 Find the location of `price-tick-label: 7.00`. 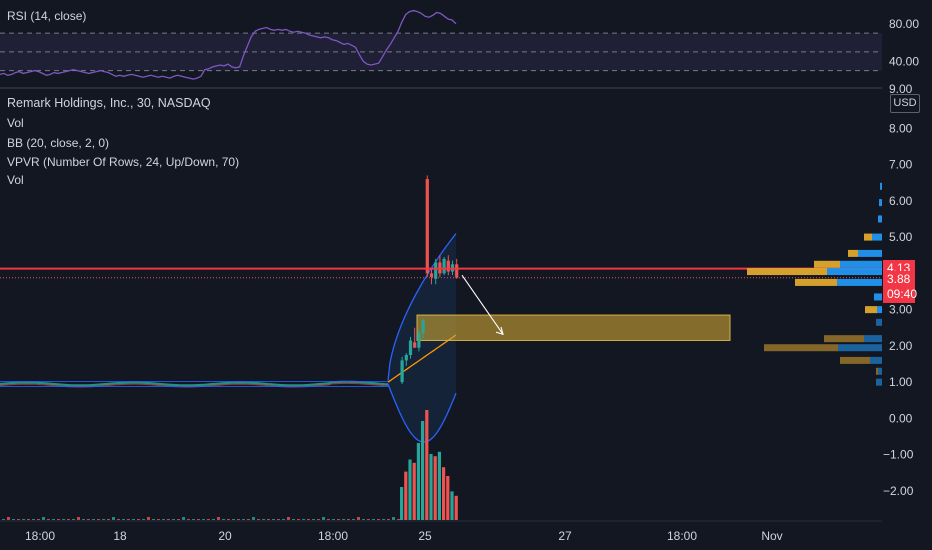

price-tick-label: 7.00 is located at coordinates (901, 165).